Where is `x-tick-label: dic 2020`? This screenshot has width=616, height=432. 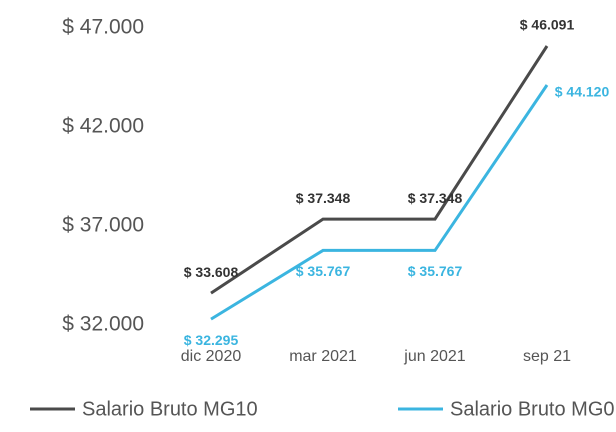
x-tick-label: dic 2020 is located at coordinates (211, 356).